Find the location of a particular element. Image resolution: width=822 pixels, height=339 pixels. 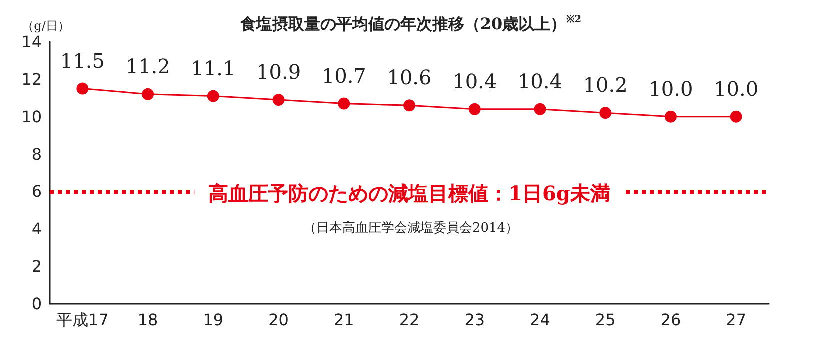

data-label: 10.9 is located at coordinates (279, 72).